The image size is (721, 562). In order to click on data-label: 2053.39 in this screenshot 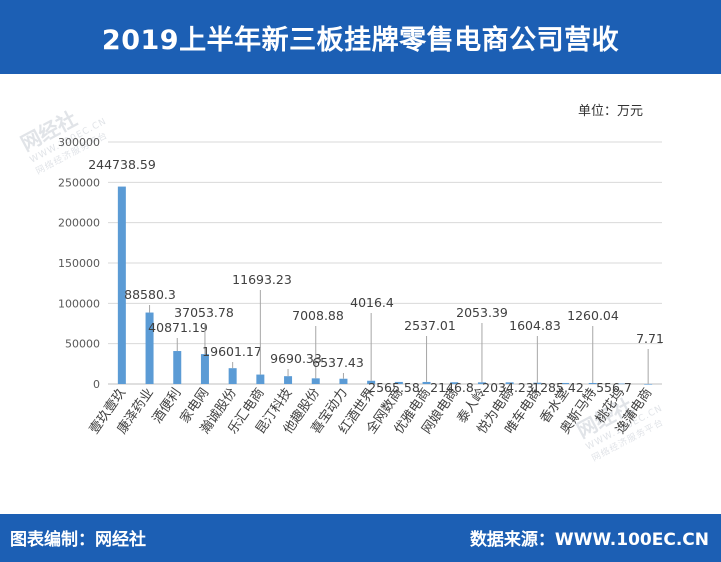, I will do `click(482, 312)`.